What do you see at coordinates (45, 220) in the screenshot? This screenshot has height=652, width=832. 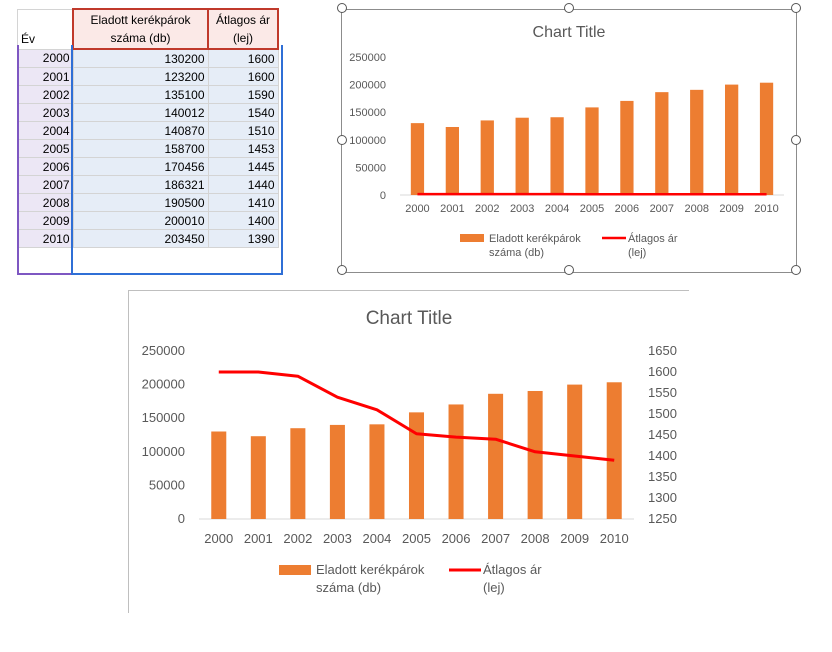 I see `cell-year: 2009` at bounding box center [45, 220].